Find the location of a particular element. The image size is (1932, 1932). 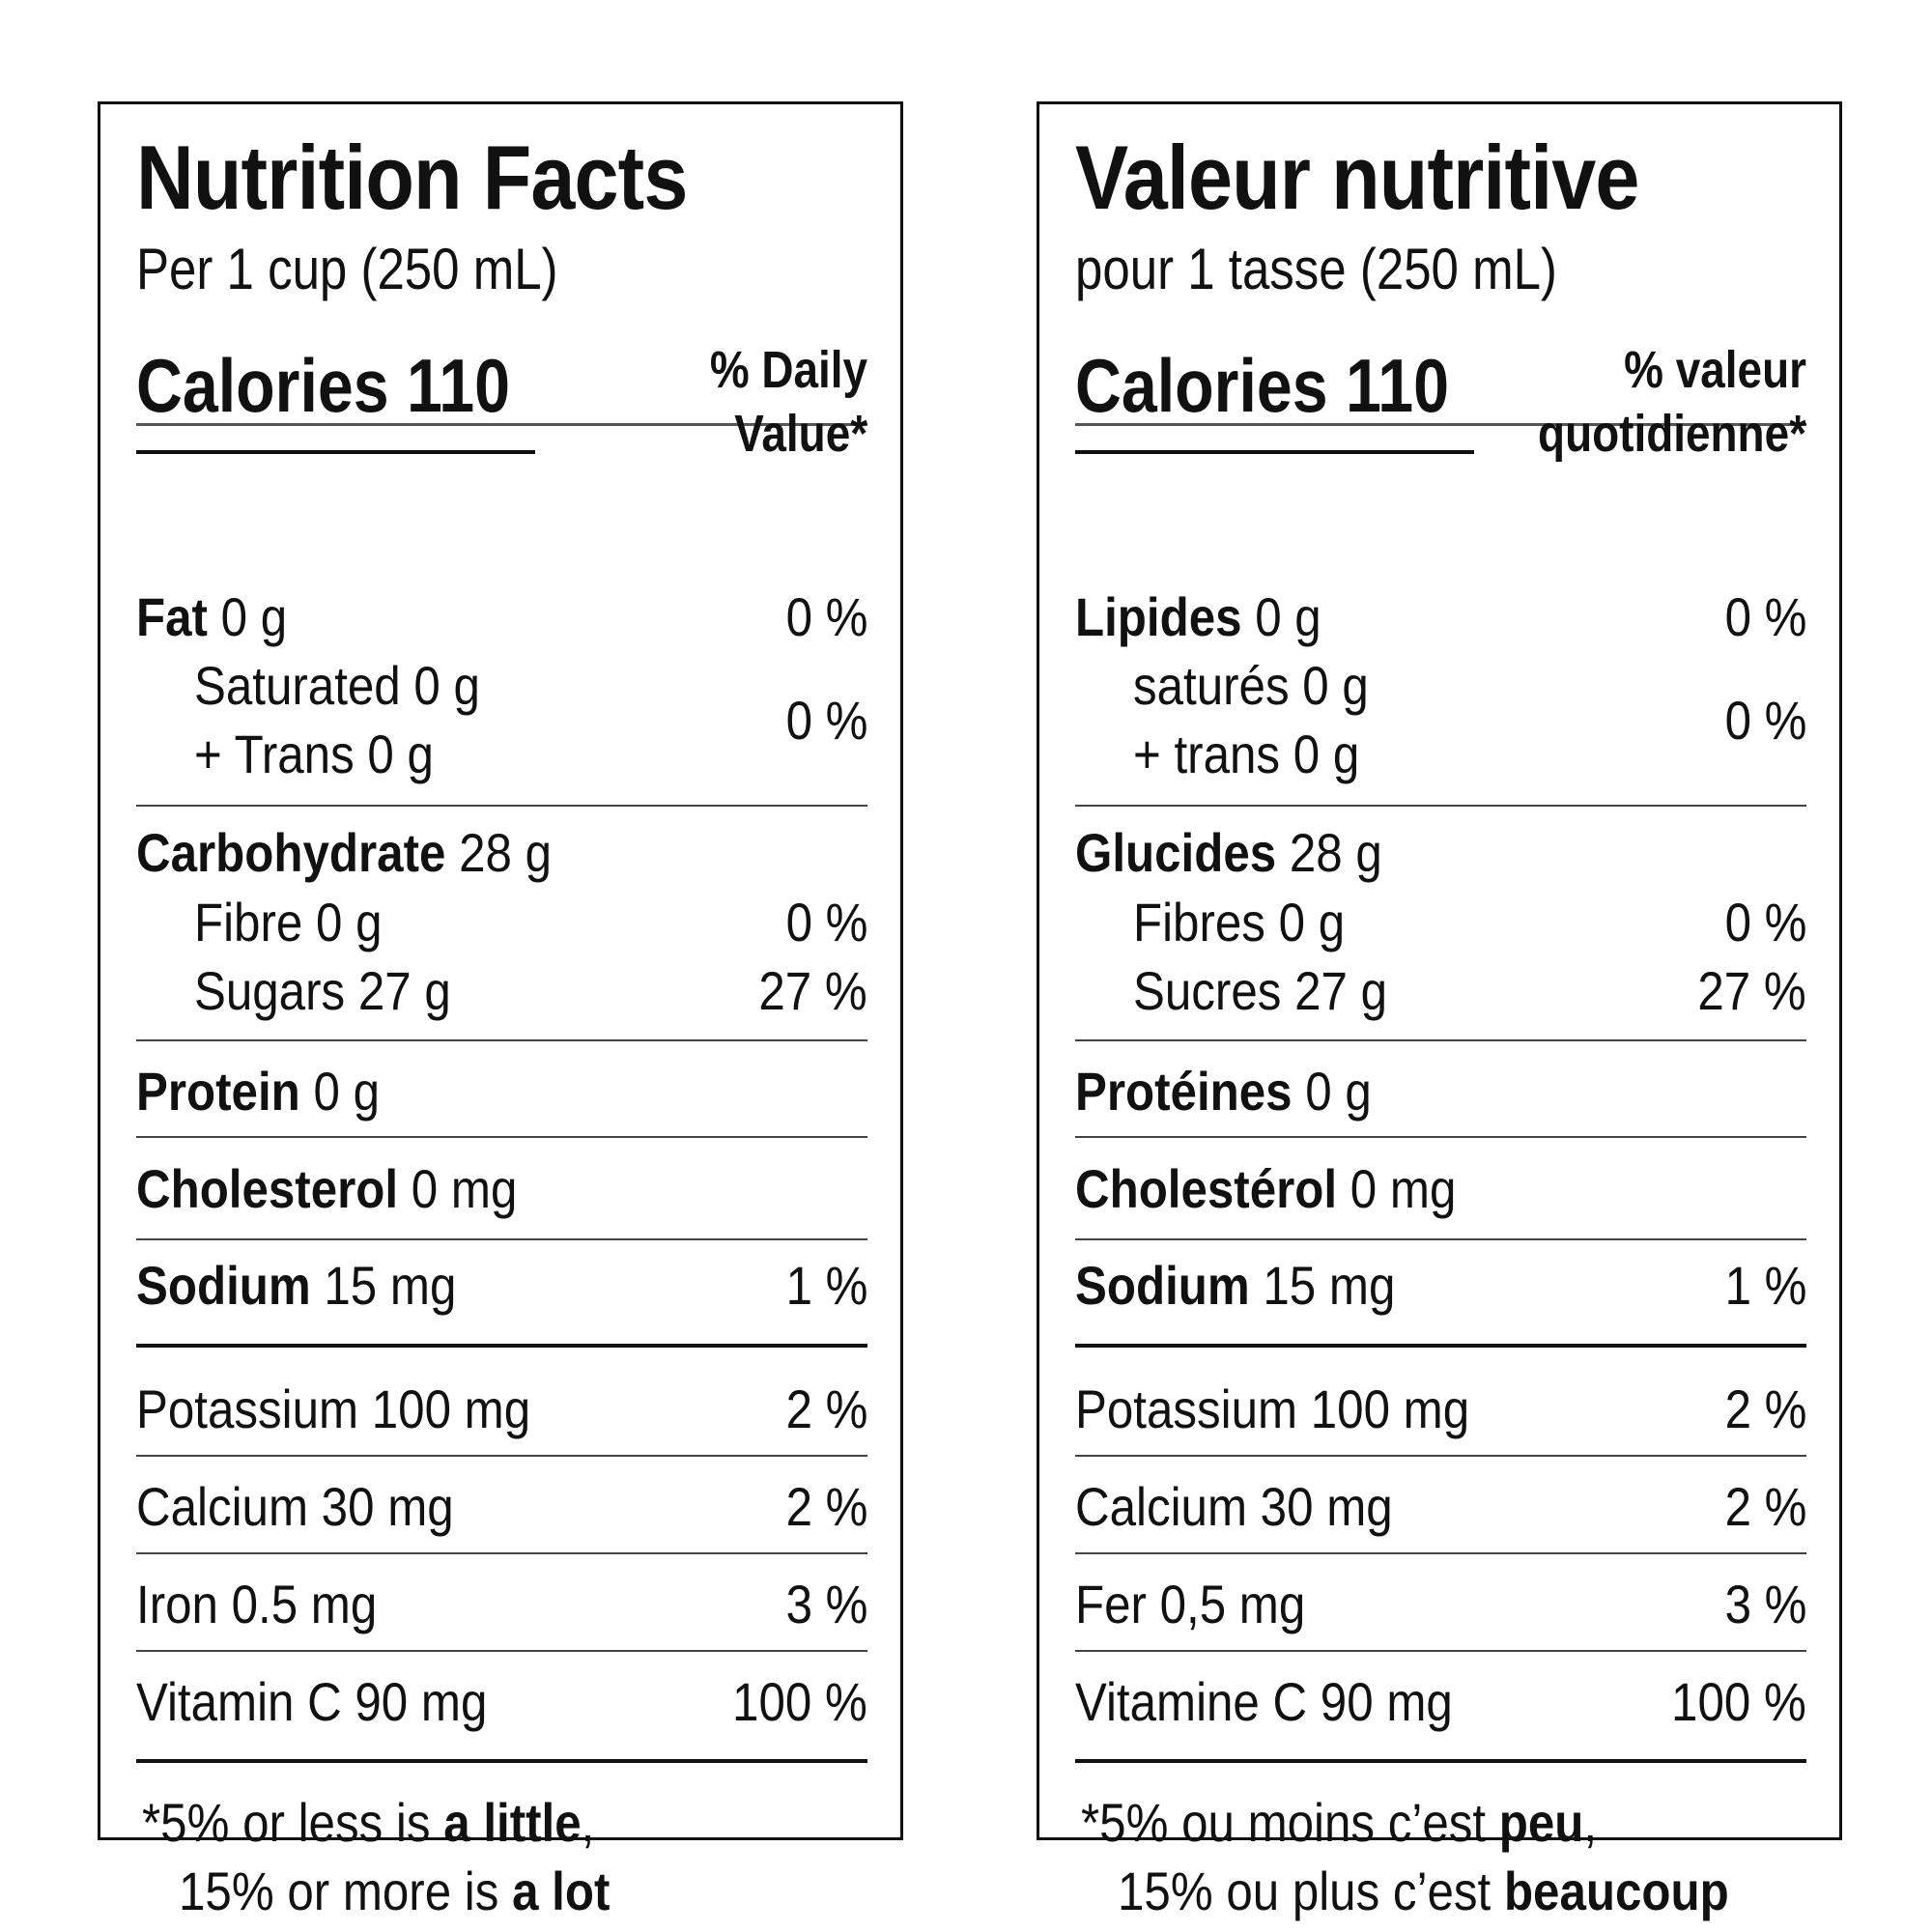

protein-label: Protein 0 g is located at coordinates (258, 1091).